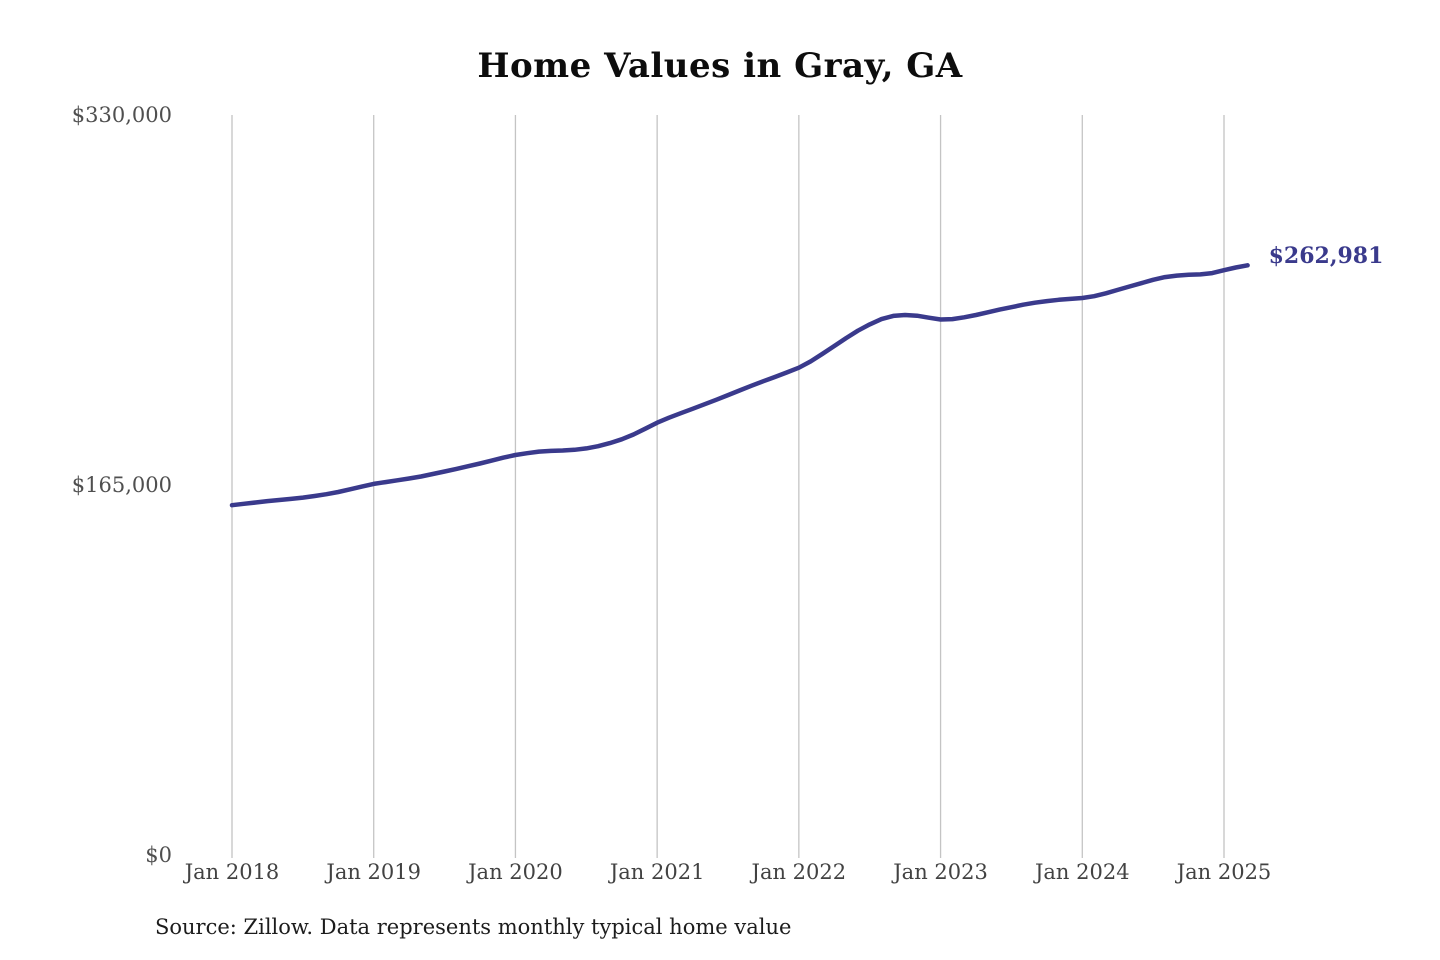  Describe the element at coordinates (720, 66) in the screenshot. I see `chart-title: Home Values in Gray, GA` at that location.